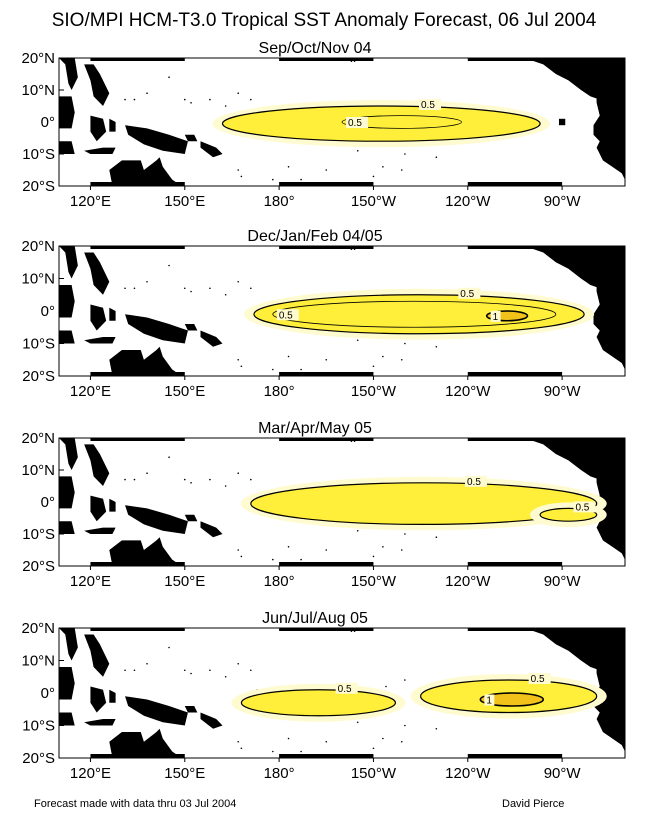 This screenshot has height=813, width=648. What do you see at coordinates (342, 122) in the screenshot?
I see `panel-1-land` at bounding box center [342, 122].